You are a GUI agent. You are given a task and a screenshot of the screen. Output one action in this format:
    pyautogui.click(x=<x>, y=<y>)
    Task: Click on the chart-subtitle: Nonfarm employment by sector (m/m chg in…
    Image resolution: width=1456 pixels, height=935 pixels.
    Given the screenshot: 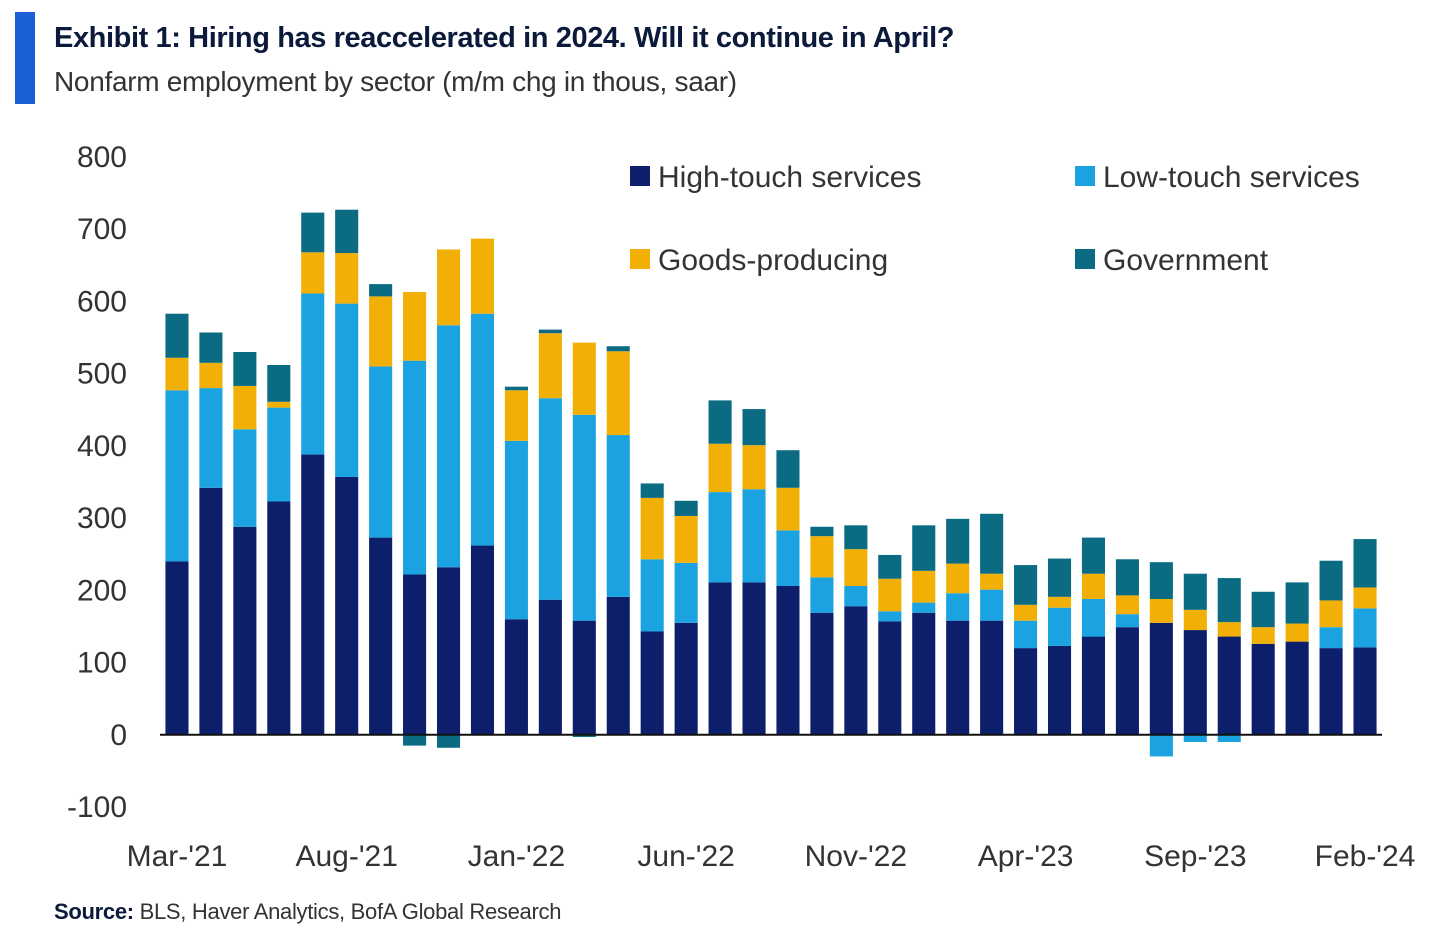 What is the action you would take?
    pyautogui.click(x=395, y=81)
    